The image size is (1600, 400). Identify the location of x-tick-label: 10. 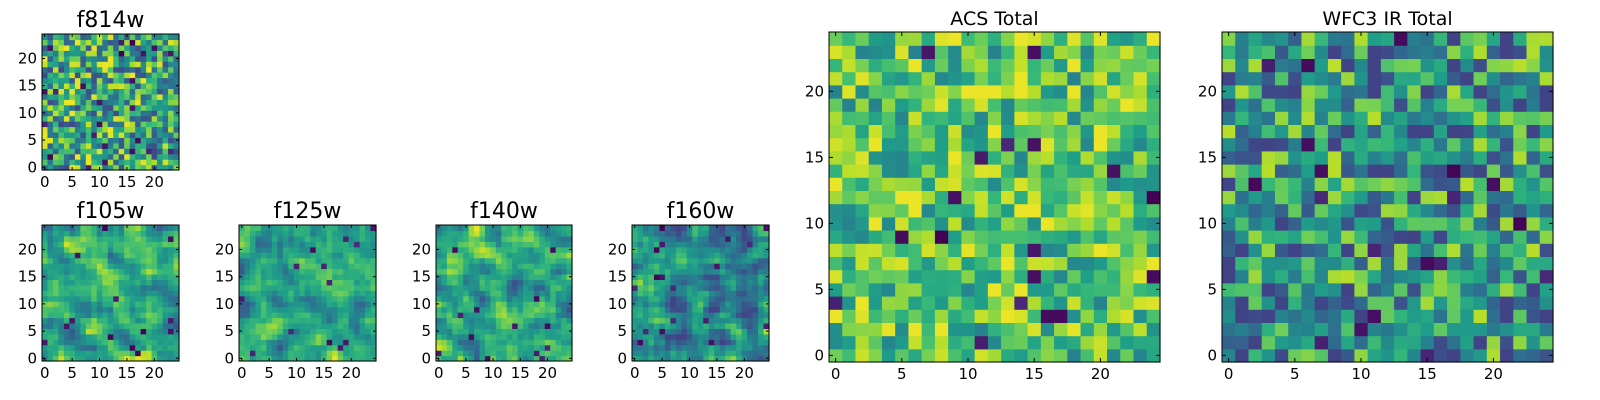
(99, 373).